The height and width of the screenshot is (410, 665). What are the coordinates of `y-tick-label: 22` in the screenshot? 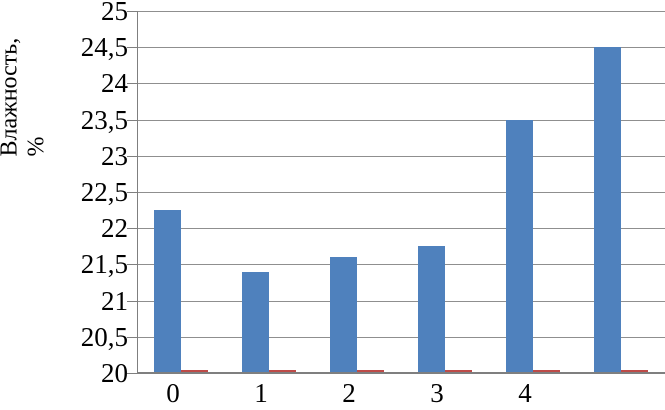 It's located at (114, 228).